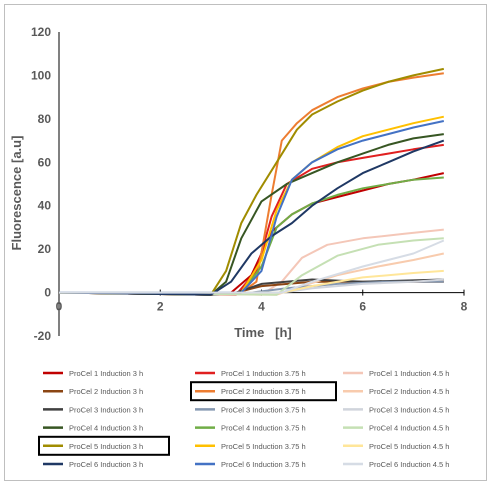 The image size is (492, 486). I want to click on y-axis-ticks: -20 0 20 40 60 80 100 120, so click(41, 184).